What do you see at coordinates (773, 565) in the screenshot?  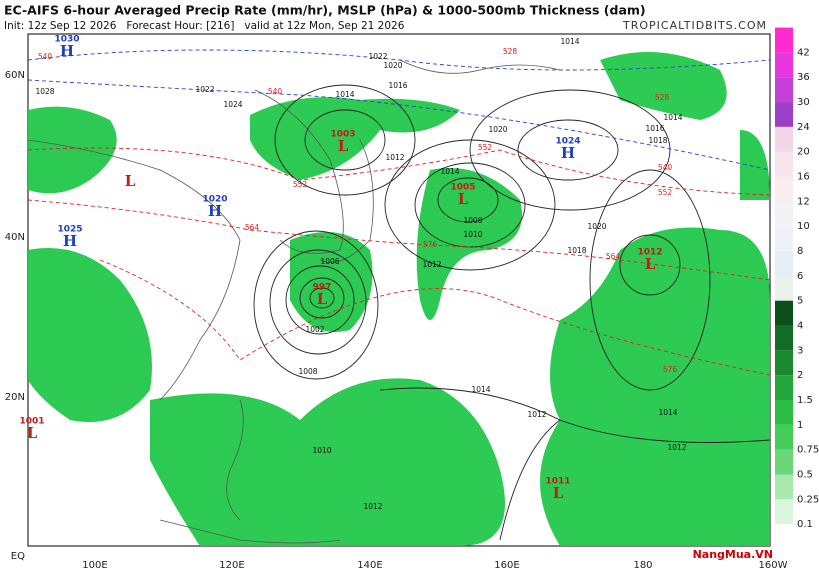 I see `lon-label: 160W` at bounding box center [773, 565].